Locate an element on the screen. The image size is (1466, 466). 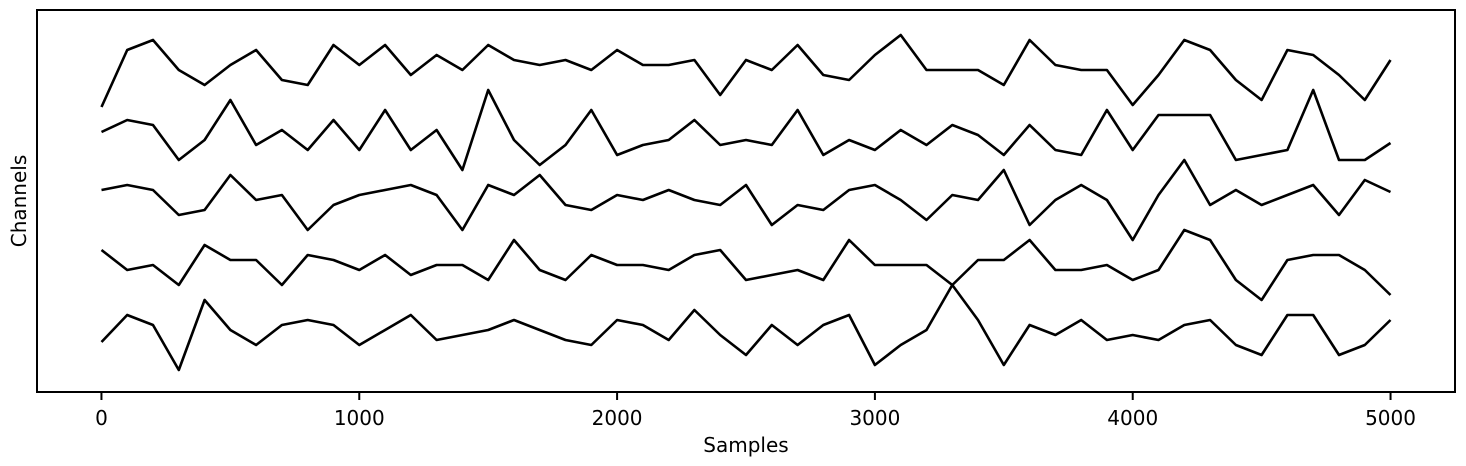
x-tick-label: 1000 is located at coordinates (359, 418).